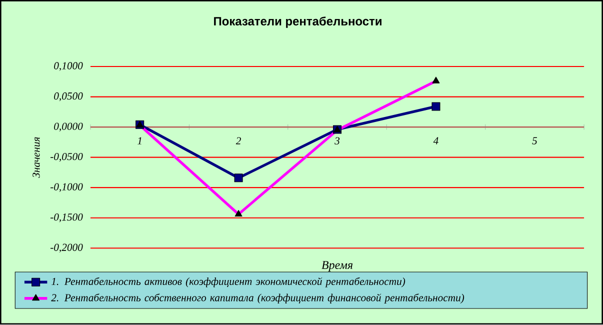 The height and width of the screenshot is (325, 603). What do you see at coordinates (257, 299) in the screenshot?
I see `legend-label: 2. Рентабельность собственного капитала (коэффициент финансовой рентабельности)` at bounding box center [257, 299].